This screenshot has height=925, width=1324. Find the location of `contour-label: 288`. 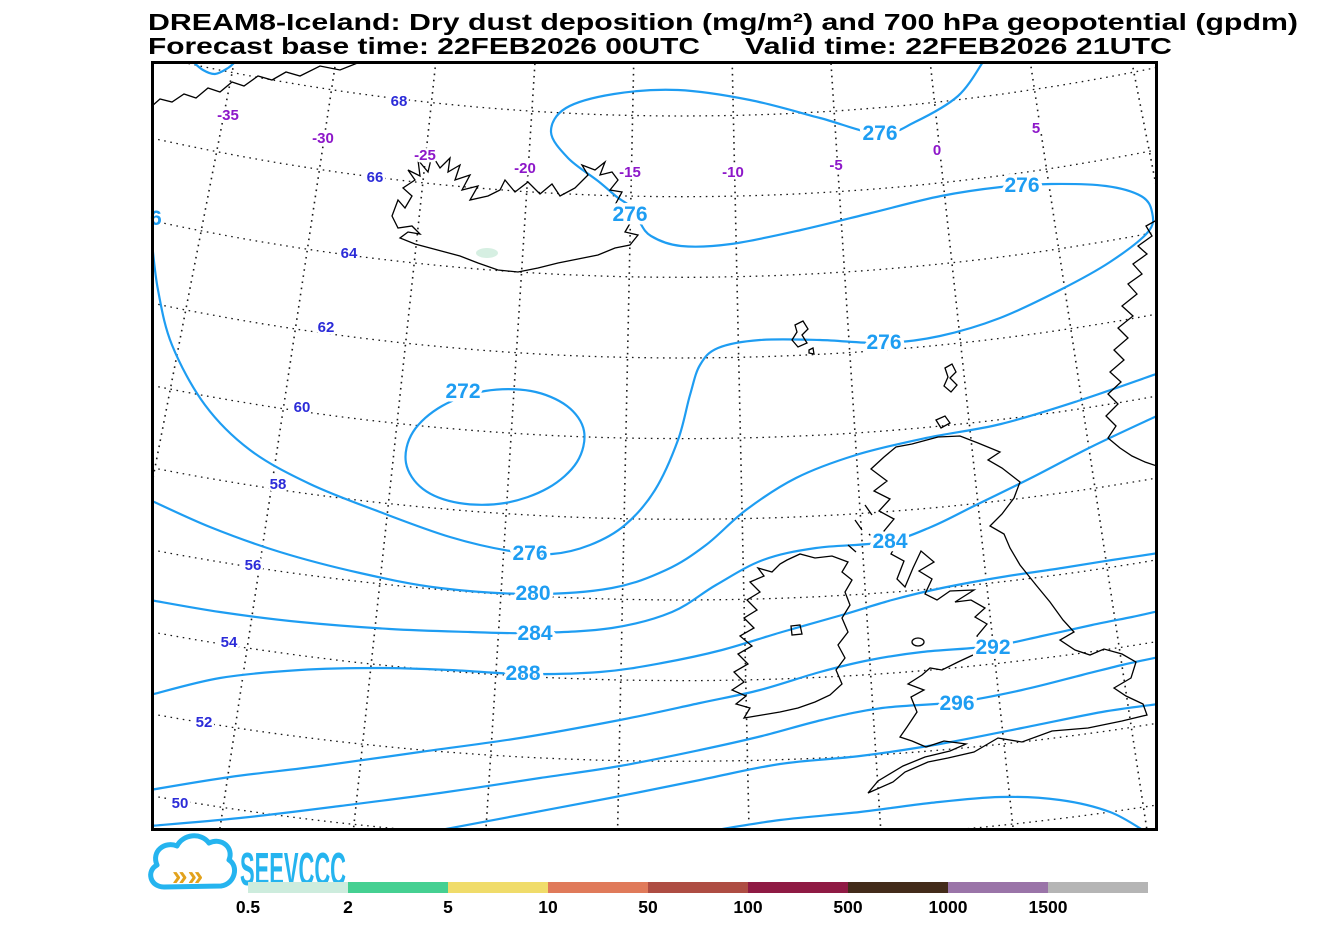

contour-label: 288 is located at coordinates (522, 673).